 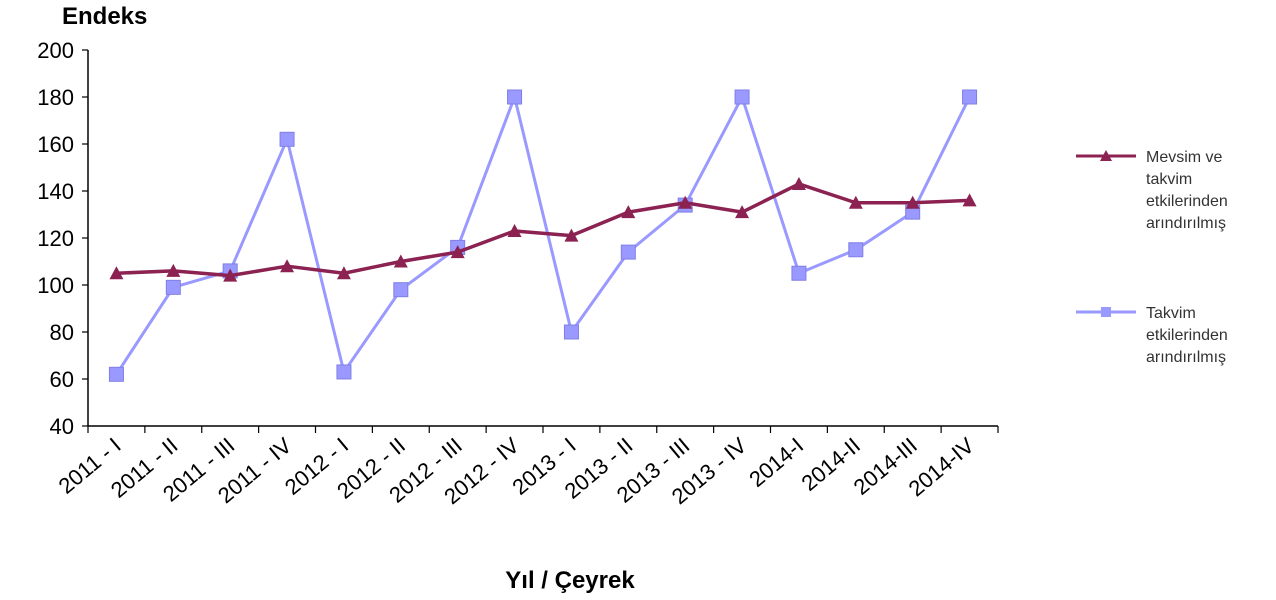 I want to click on x-tick-label: 2014-I, so click(x=776, y=462).